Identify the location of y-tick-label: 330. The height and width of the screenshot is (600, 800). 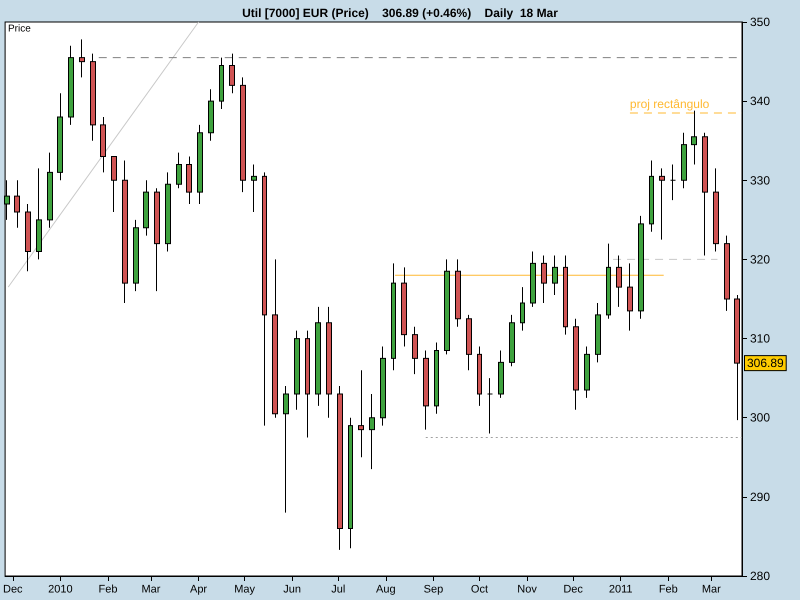
(760, 180).